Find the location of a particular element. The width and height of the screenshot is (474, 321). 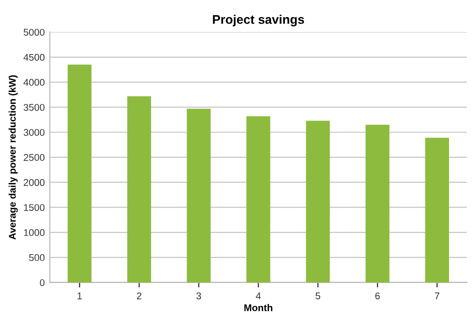

x-tick-label: 4 is located at coordinates (258, 296).